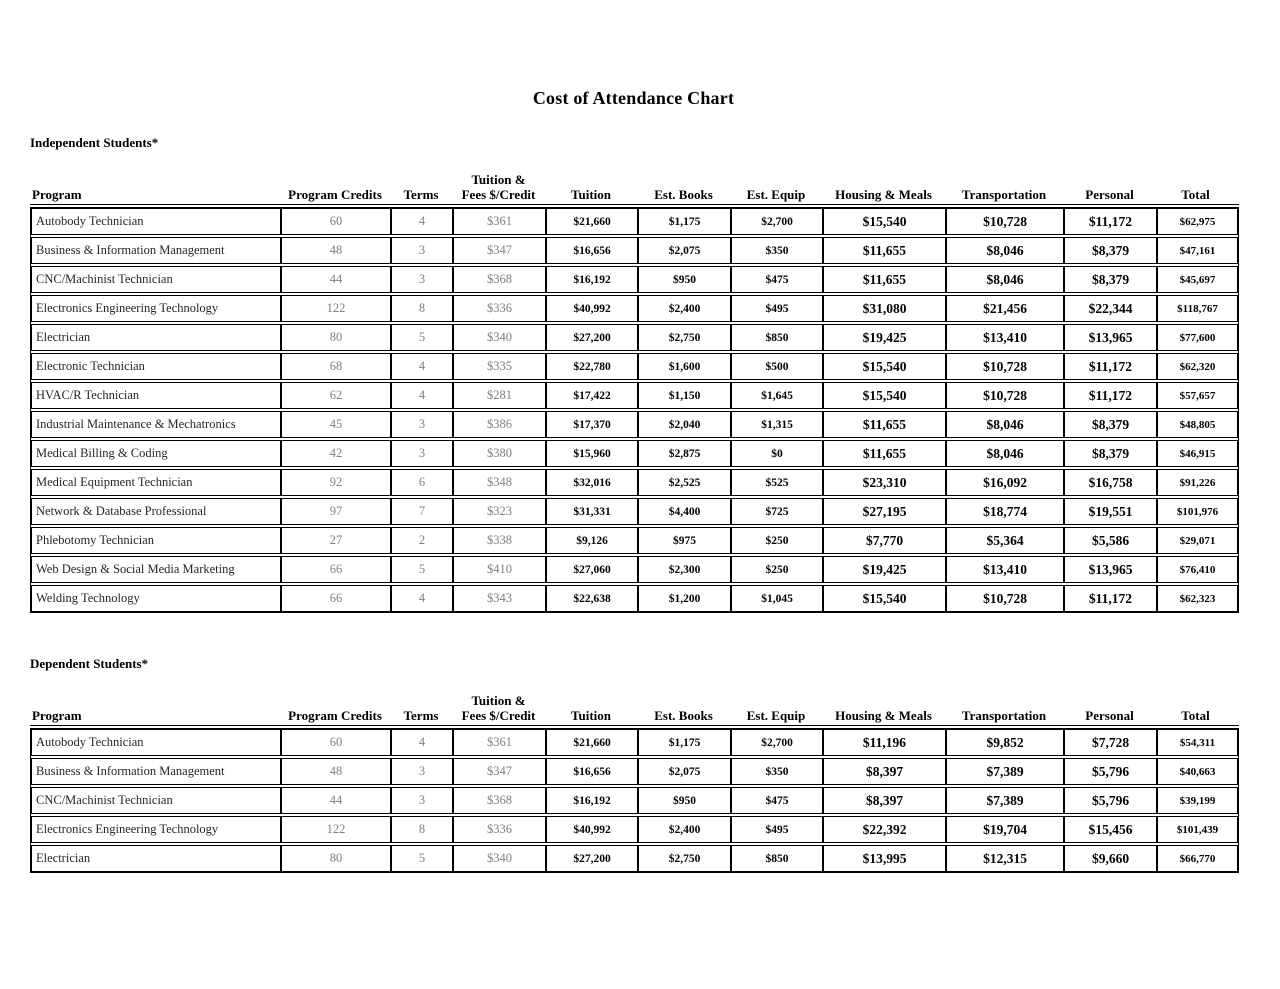 The width and height of the screenshot is (1280, 989). Describe the element at coordinates (778, 366) in the screenshot. I see `table-cell: $500` at that location.